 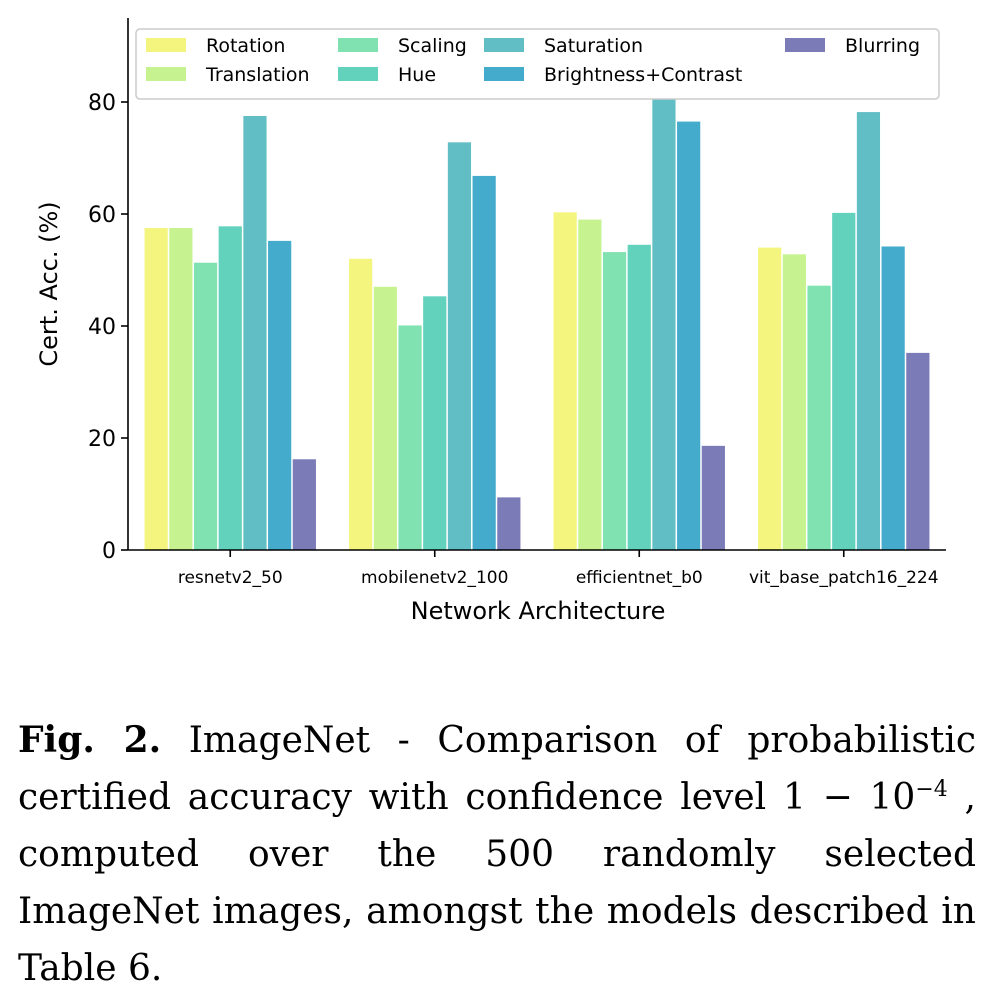 I want to click on x-axis-label: Network Architecture, so click(x=538, y=611).